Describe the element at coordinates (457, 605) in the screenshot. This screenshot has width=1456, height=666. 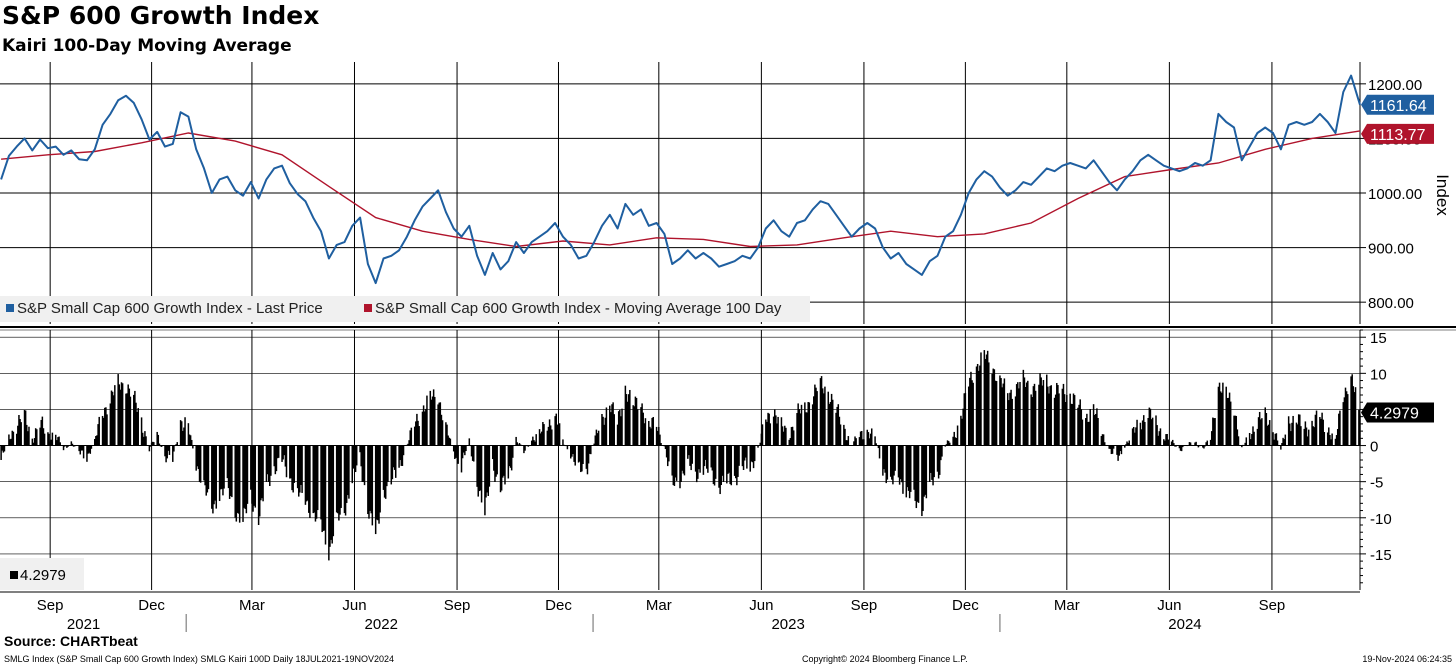
I see `x-tick-label-month: Sep` at that location.